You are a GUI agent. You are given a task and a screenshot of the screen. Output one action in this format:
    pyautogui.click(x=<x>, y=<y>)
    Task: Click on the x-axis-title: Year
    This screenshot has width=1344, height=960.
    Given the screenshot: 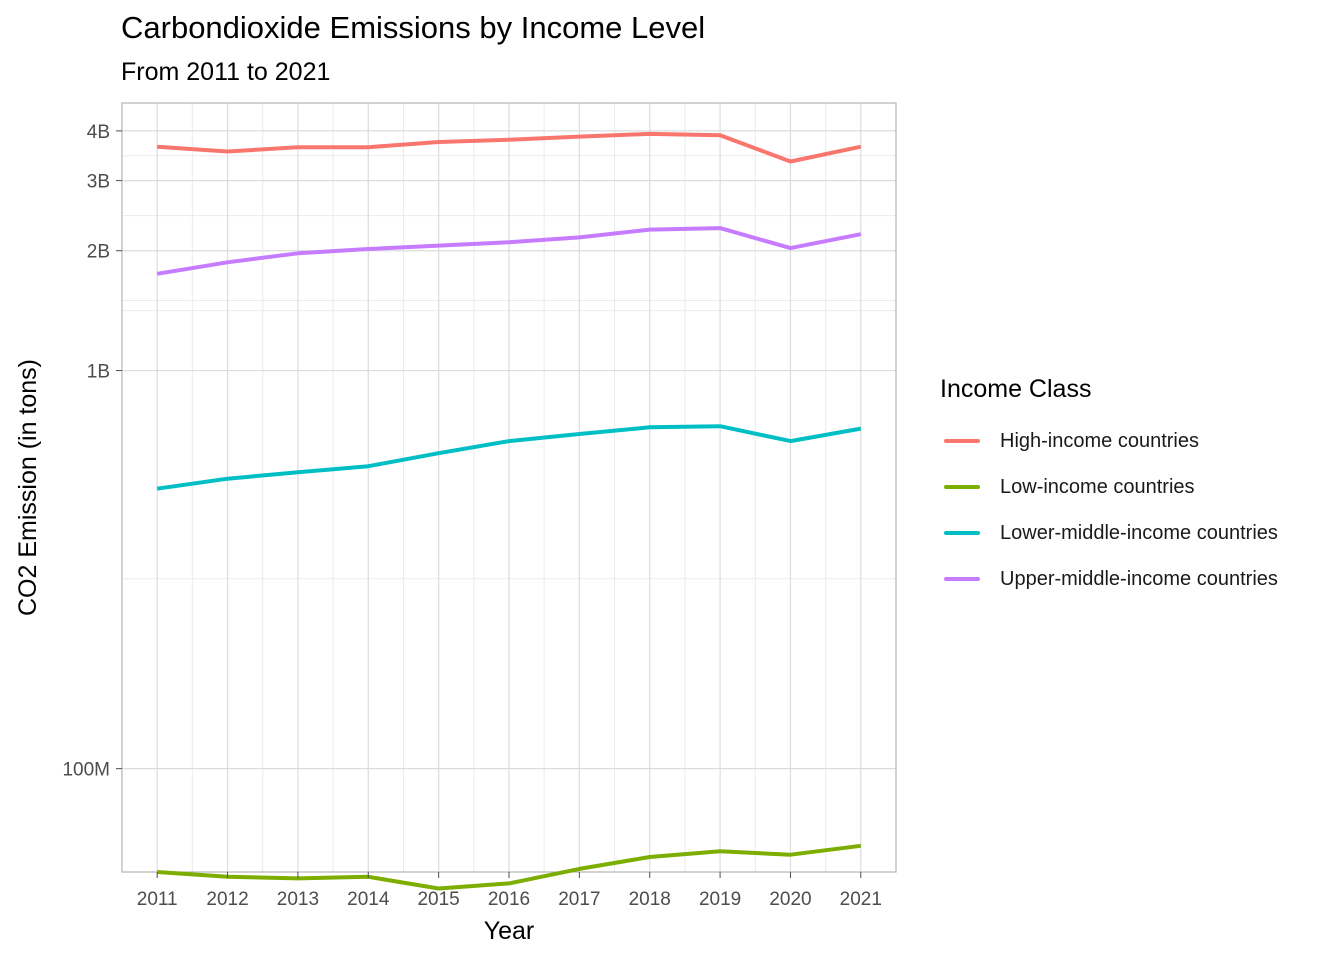 What is the action you would take?
    pyautogui.click(x=509, y=931)
    